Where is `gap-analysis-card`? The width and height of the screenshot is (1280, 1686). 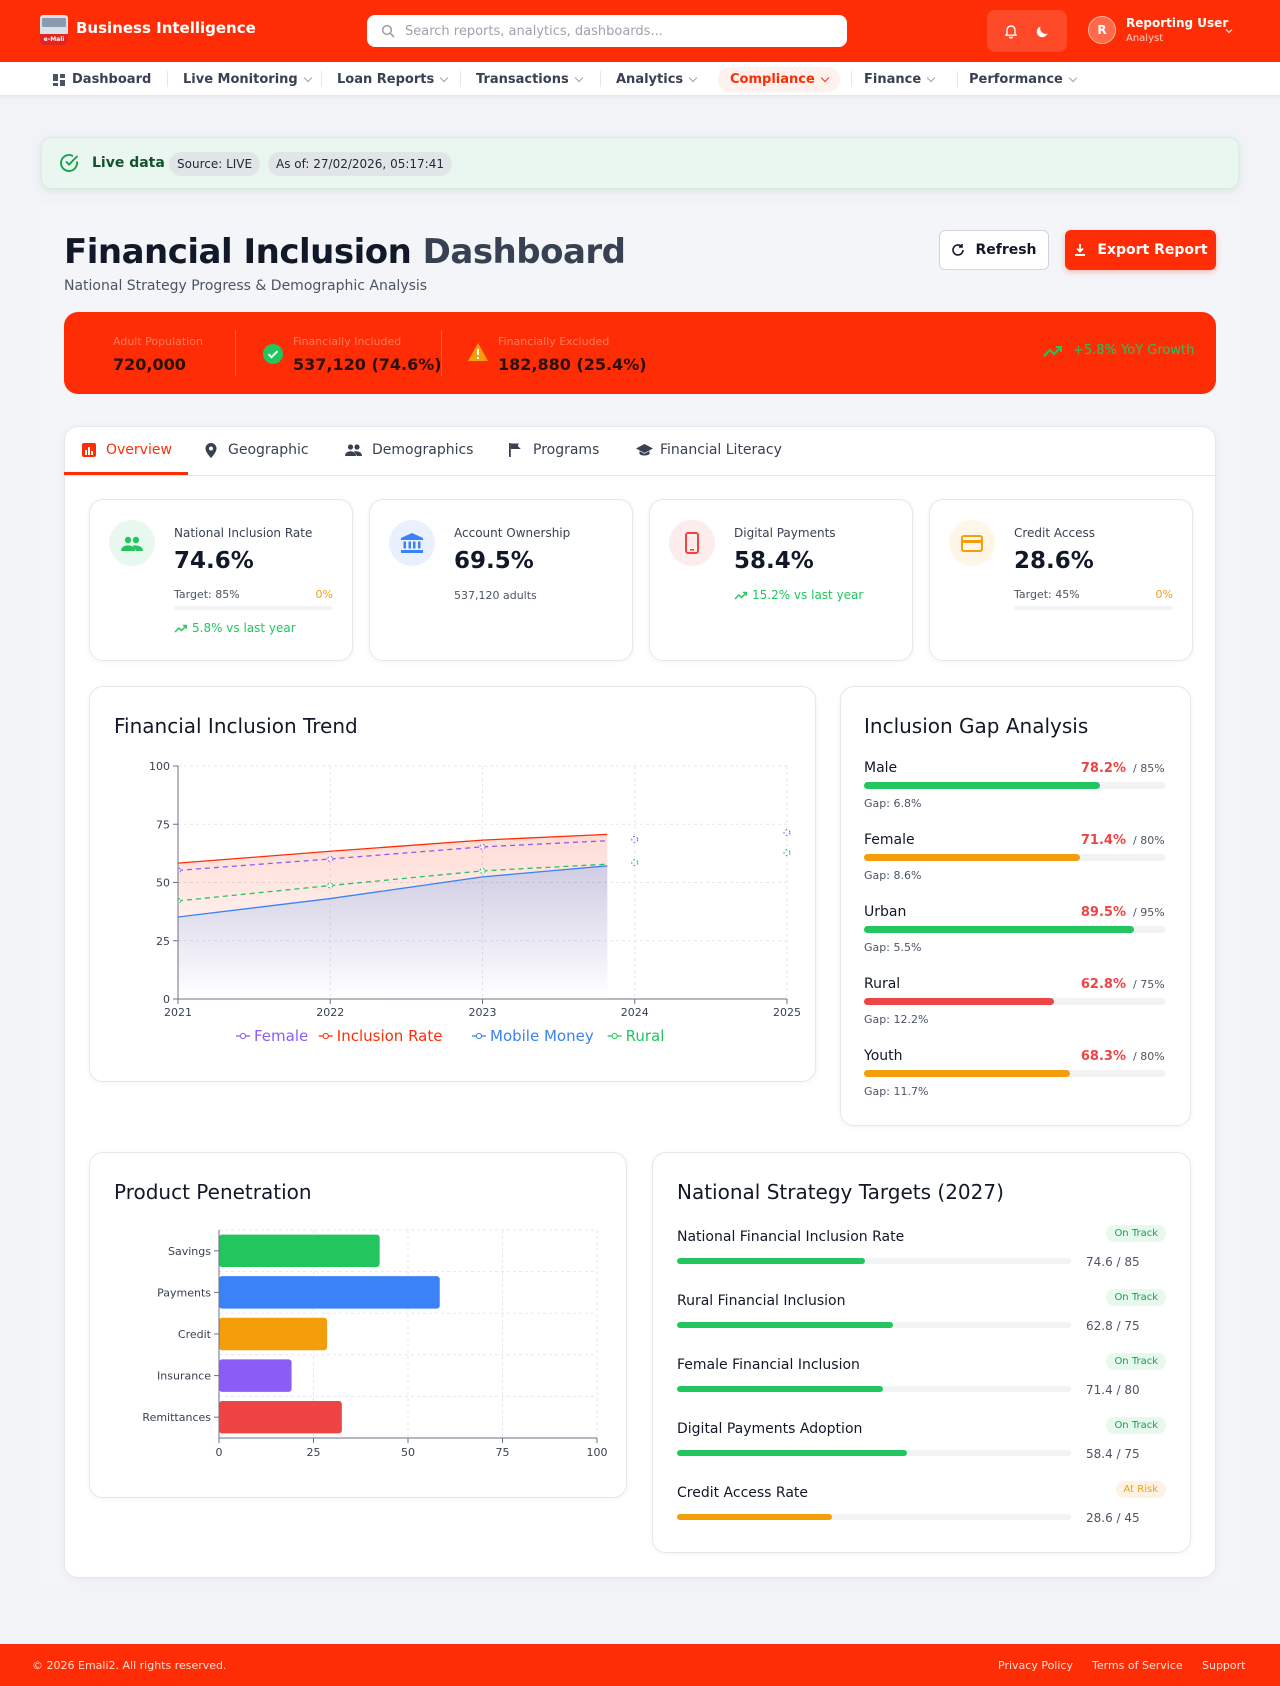 gap-analysis-card is located at coordinates (1015, 906).